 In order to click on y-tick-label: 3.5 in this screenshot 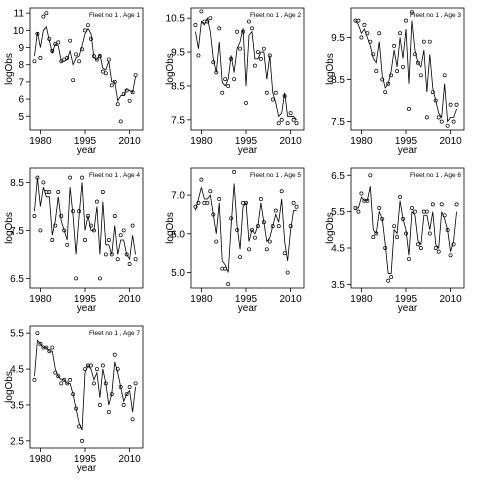, I will do `click(338, 285)`.